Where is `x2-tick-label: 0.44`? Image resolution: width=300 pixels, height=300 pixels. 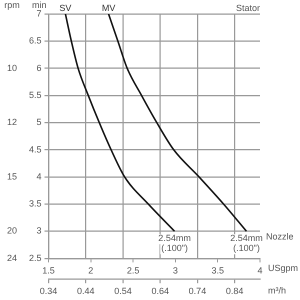 x2-tick-label: 0.44 is located at coordinates (85, 291).